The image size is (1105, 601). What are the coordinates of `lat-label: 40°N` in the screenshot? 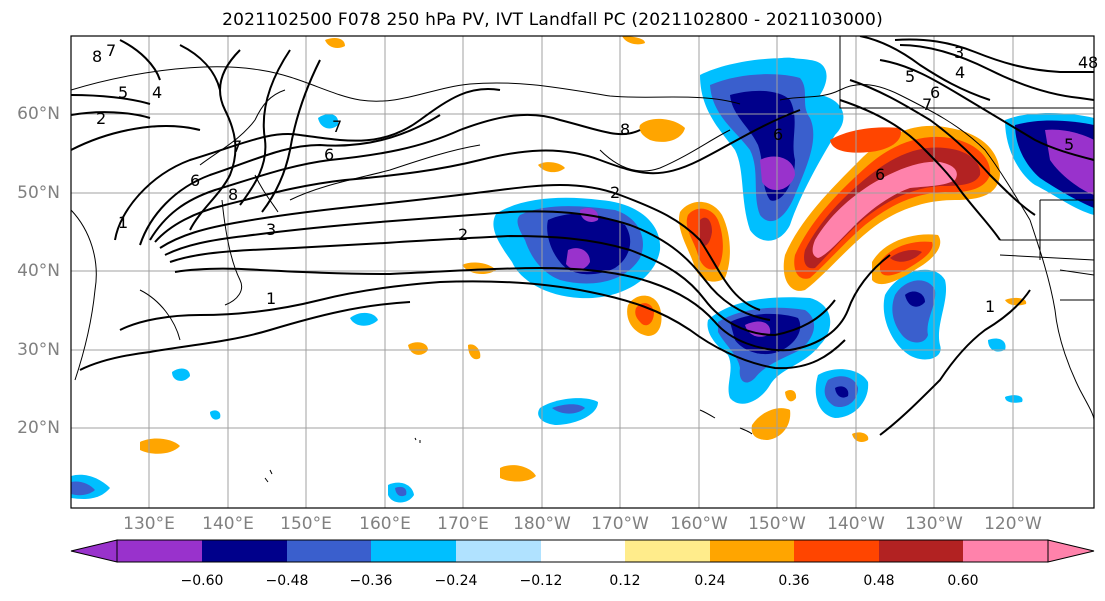 It's located at (38, 271).